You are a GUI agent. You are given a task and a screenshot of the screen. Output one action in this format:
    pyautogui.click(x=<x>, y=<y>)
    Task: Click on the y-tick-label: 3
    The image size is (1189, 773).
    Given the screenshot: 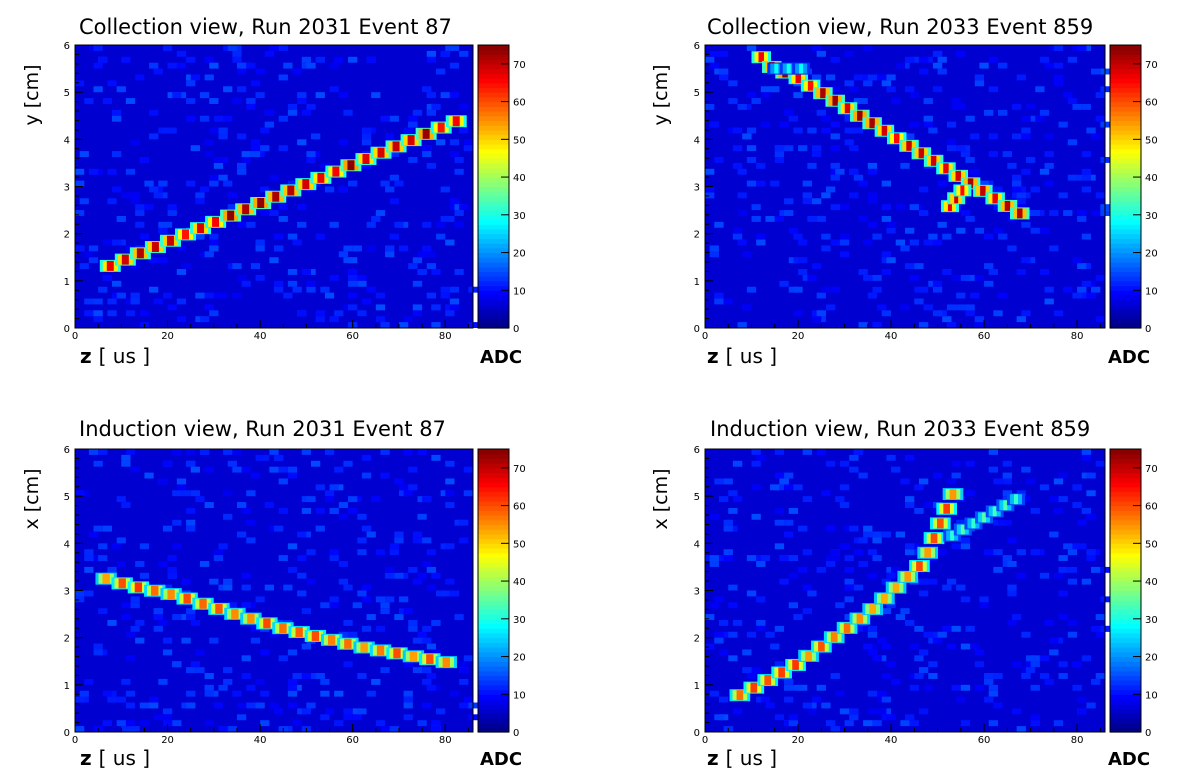 What is the action you would take?
    pyautogui.click(x=67, y=188)
    